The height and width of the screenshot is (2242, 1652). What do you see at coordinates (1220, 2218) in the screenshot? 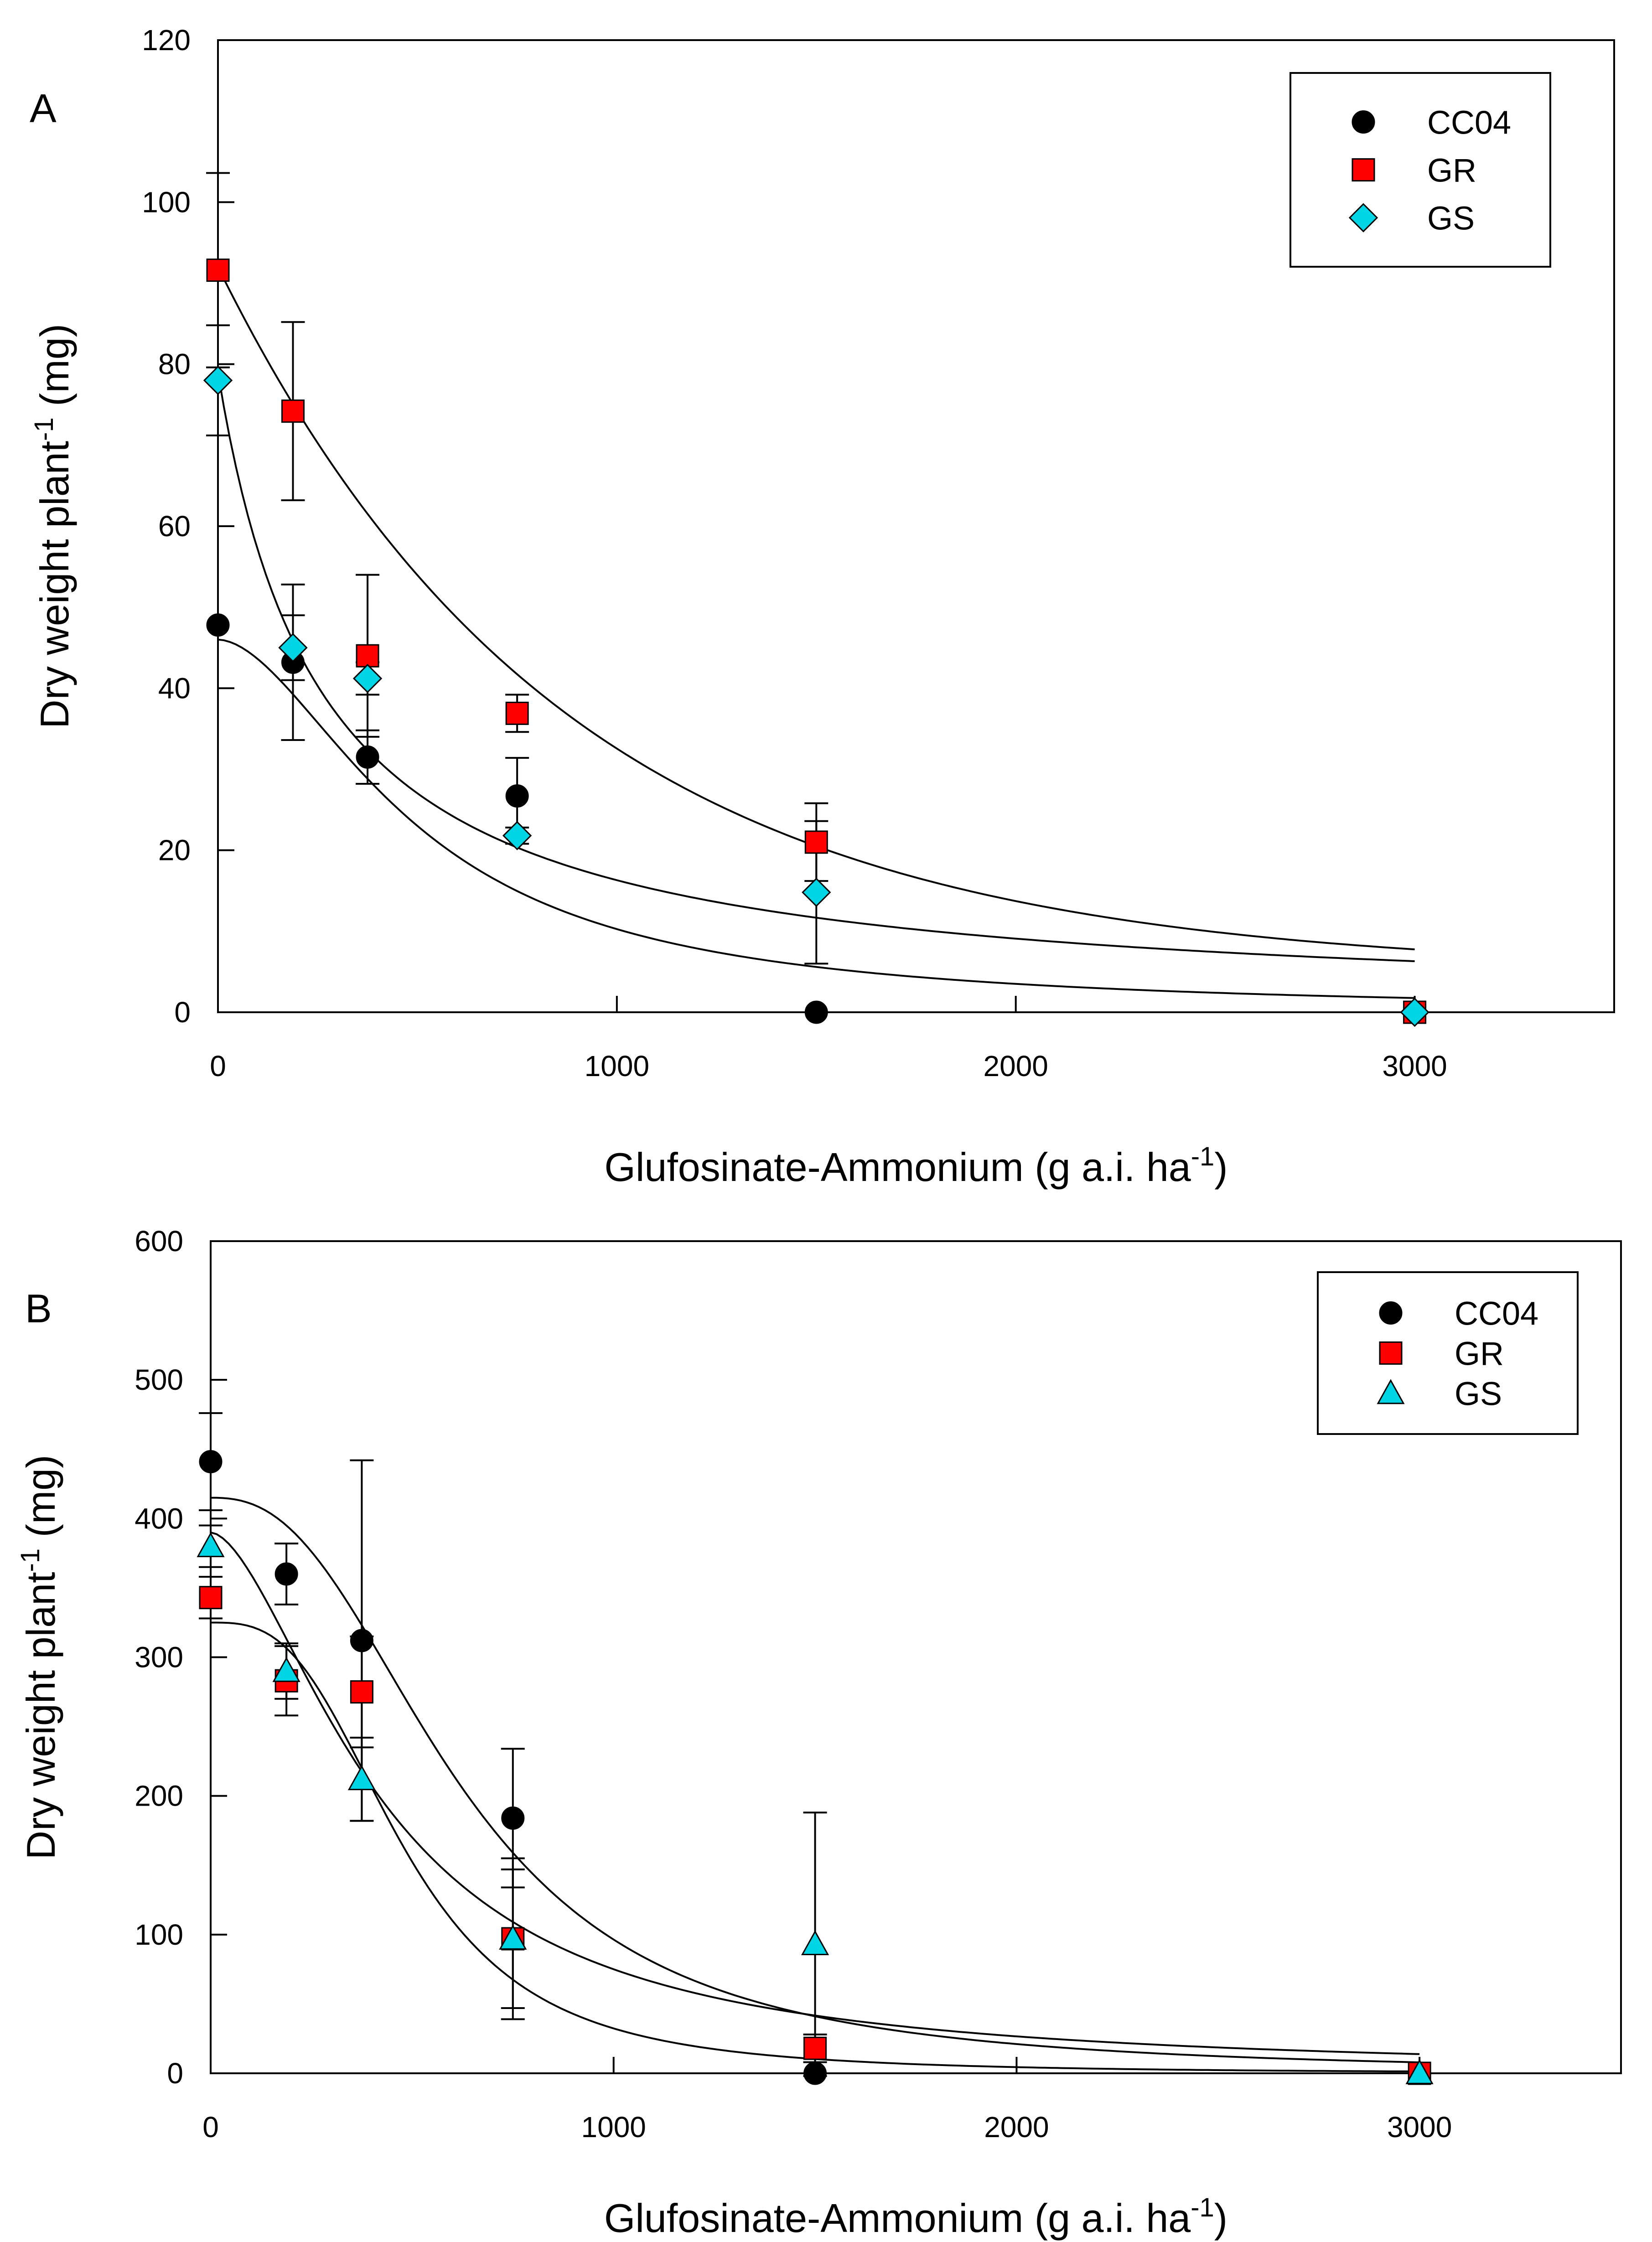
I see `x-axis-title-end-b: )` at bounding box center [1220, 2218].